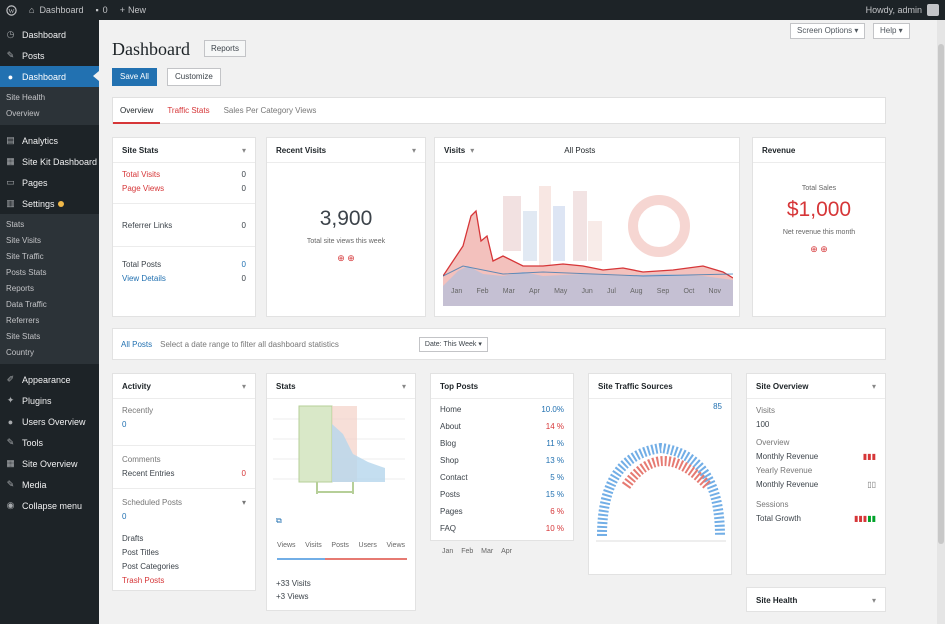  Describe the element at coordinates (10, 400) in the screenshot. I see `plugin-icon: ✦` at that location.